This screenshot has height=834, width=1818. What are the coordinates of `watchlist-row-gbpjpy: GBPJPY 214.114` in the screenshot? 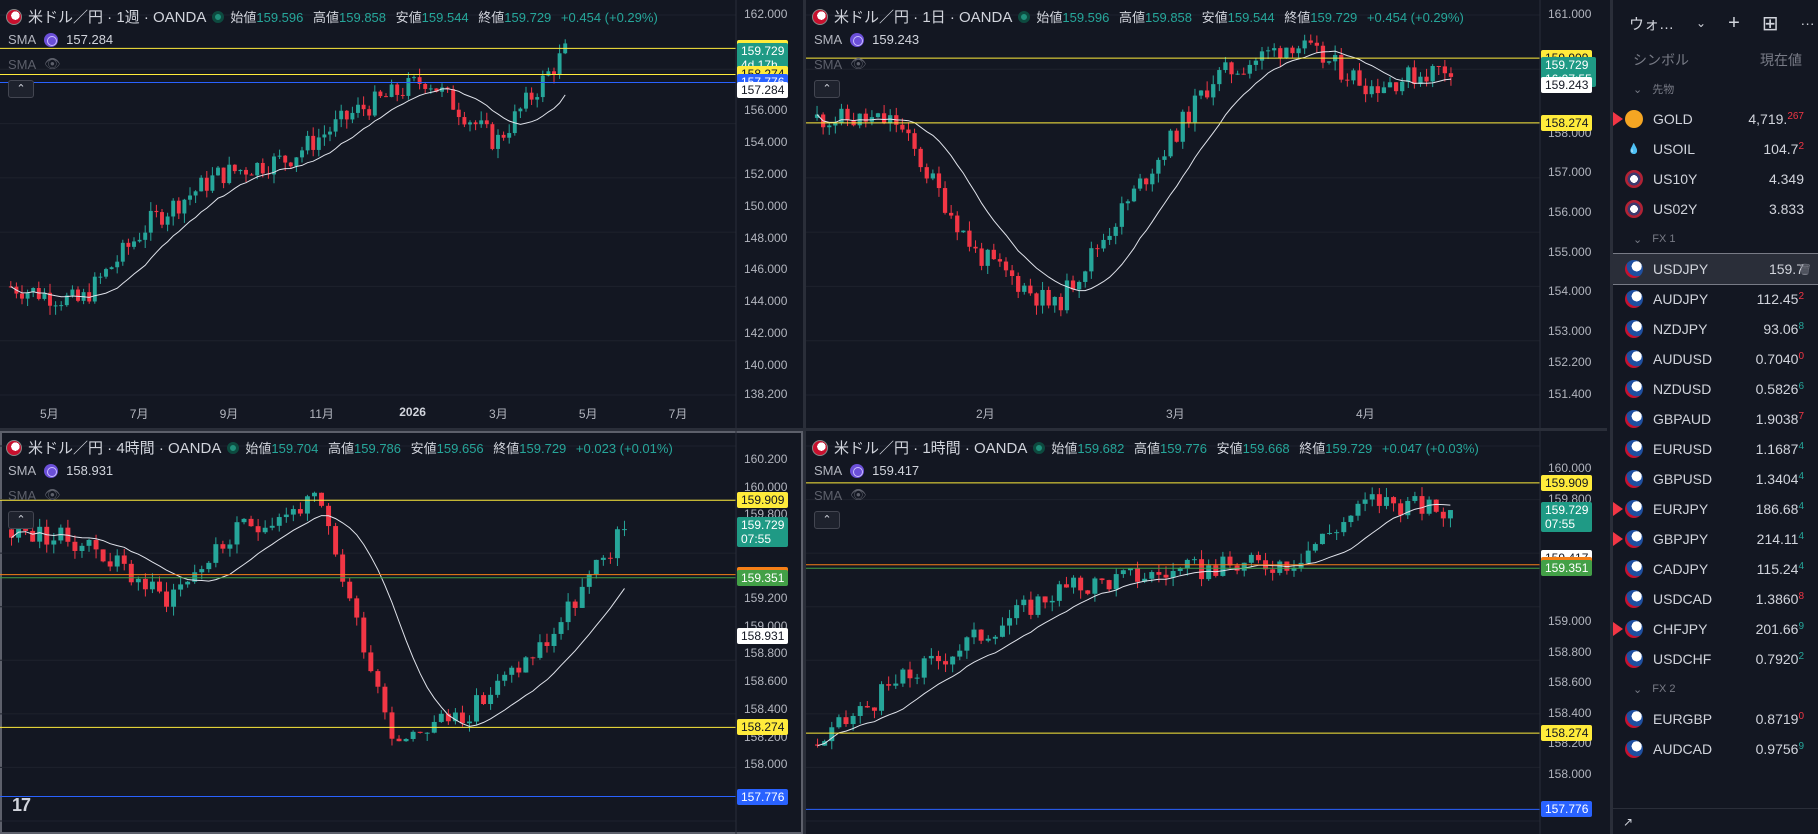 It's located at (1715, 539).